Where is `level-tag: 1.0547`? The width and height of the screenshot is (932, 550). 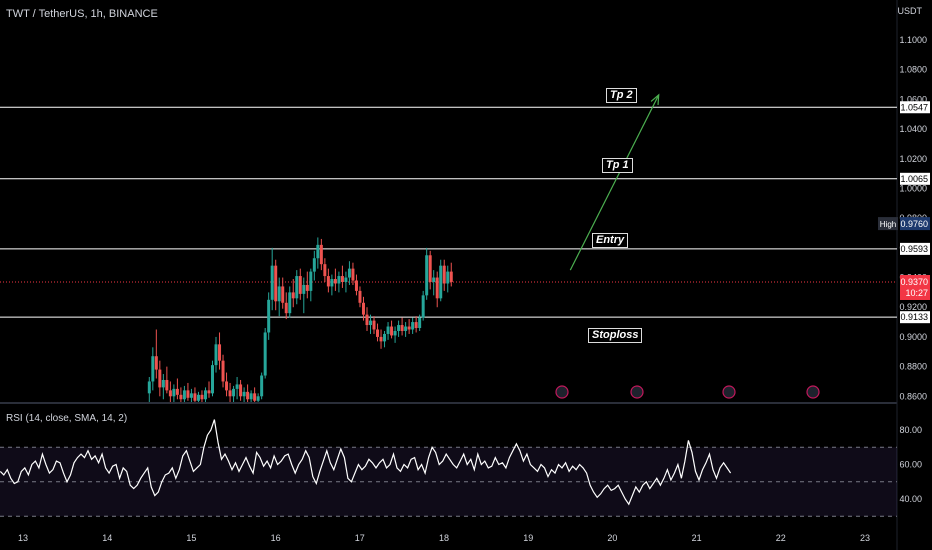
level-tag: 1.0547 is located at coordinates (914, 107).